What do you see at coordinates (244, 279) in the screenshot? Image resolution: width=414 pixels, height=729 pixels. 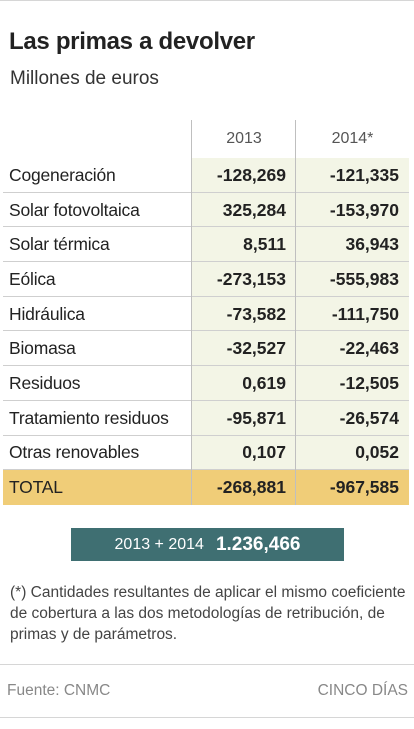 I see `cell-2013: -273,153` at bounding box center [244, 279].